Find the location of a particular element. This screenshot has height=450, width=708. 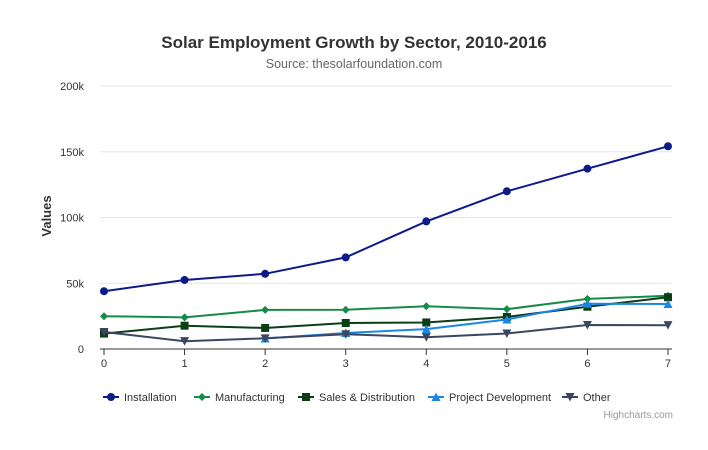

legend-item: Sales & Distribution is located at coordinates (356, 398).